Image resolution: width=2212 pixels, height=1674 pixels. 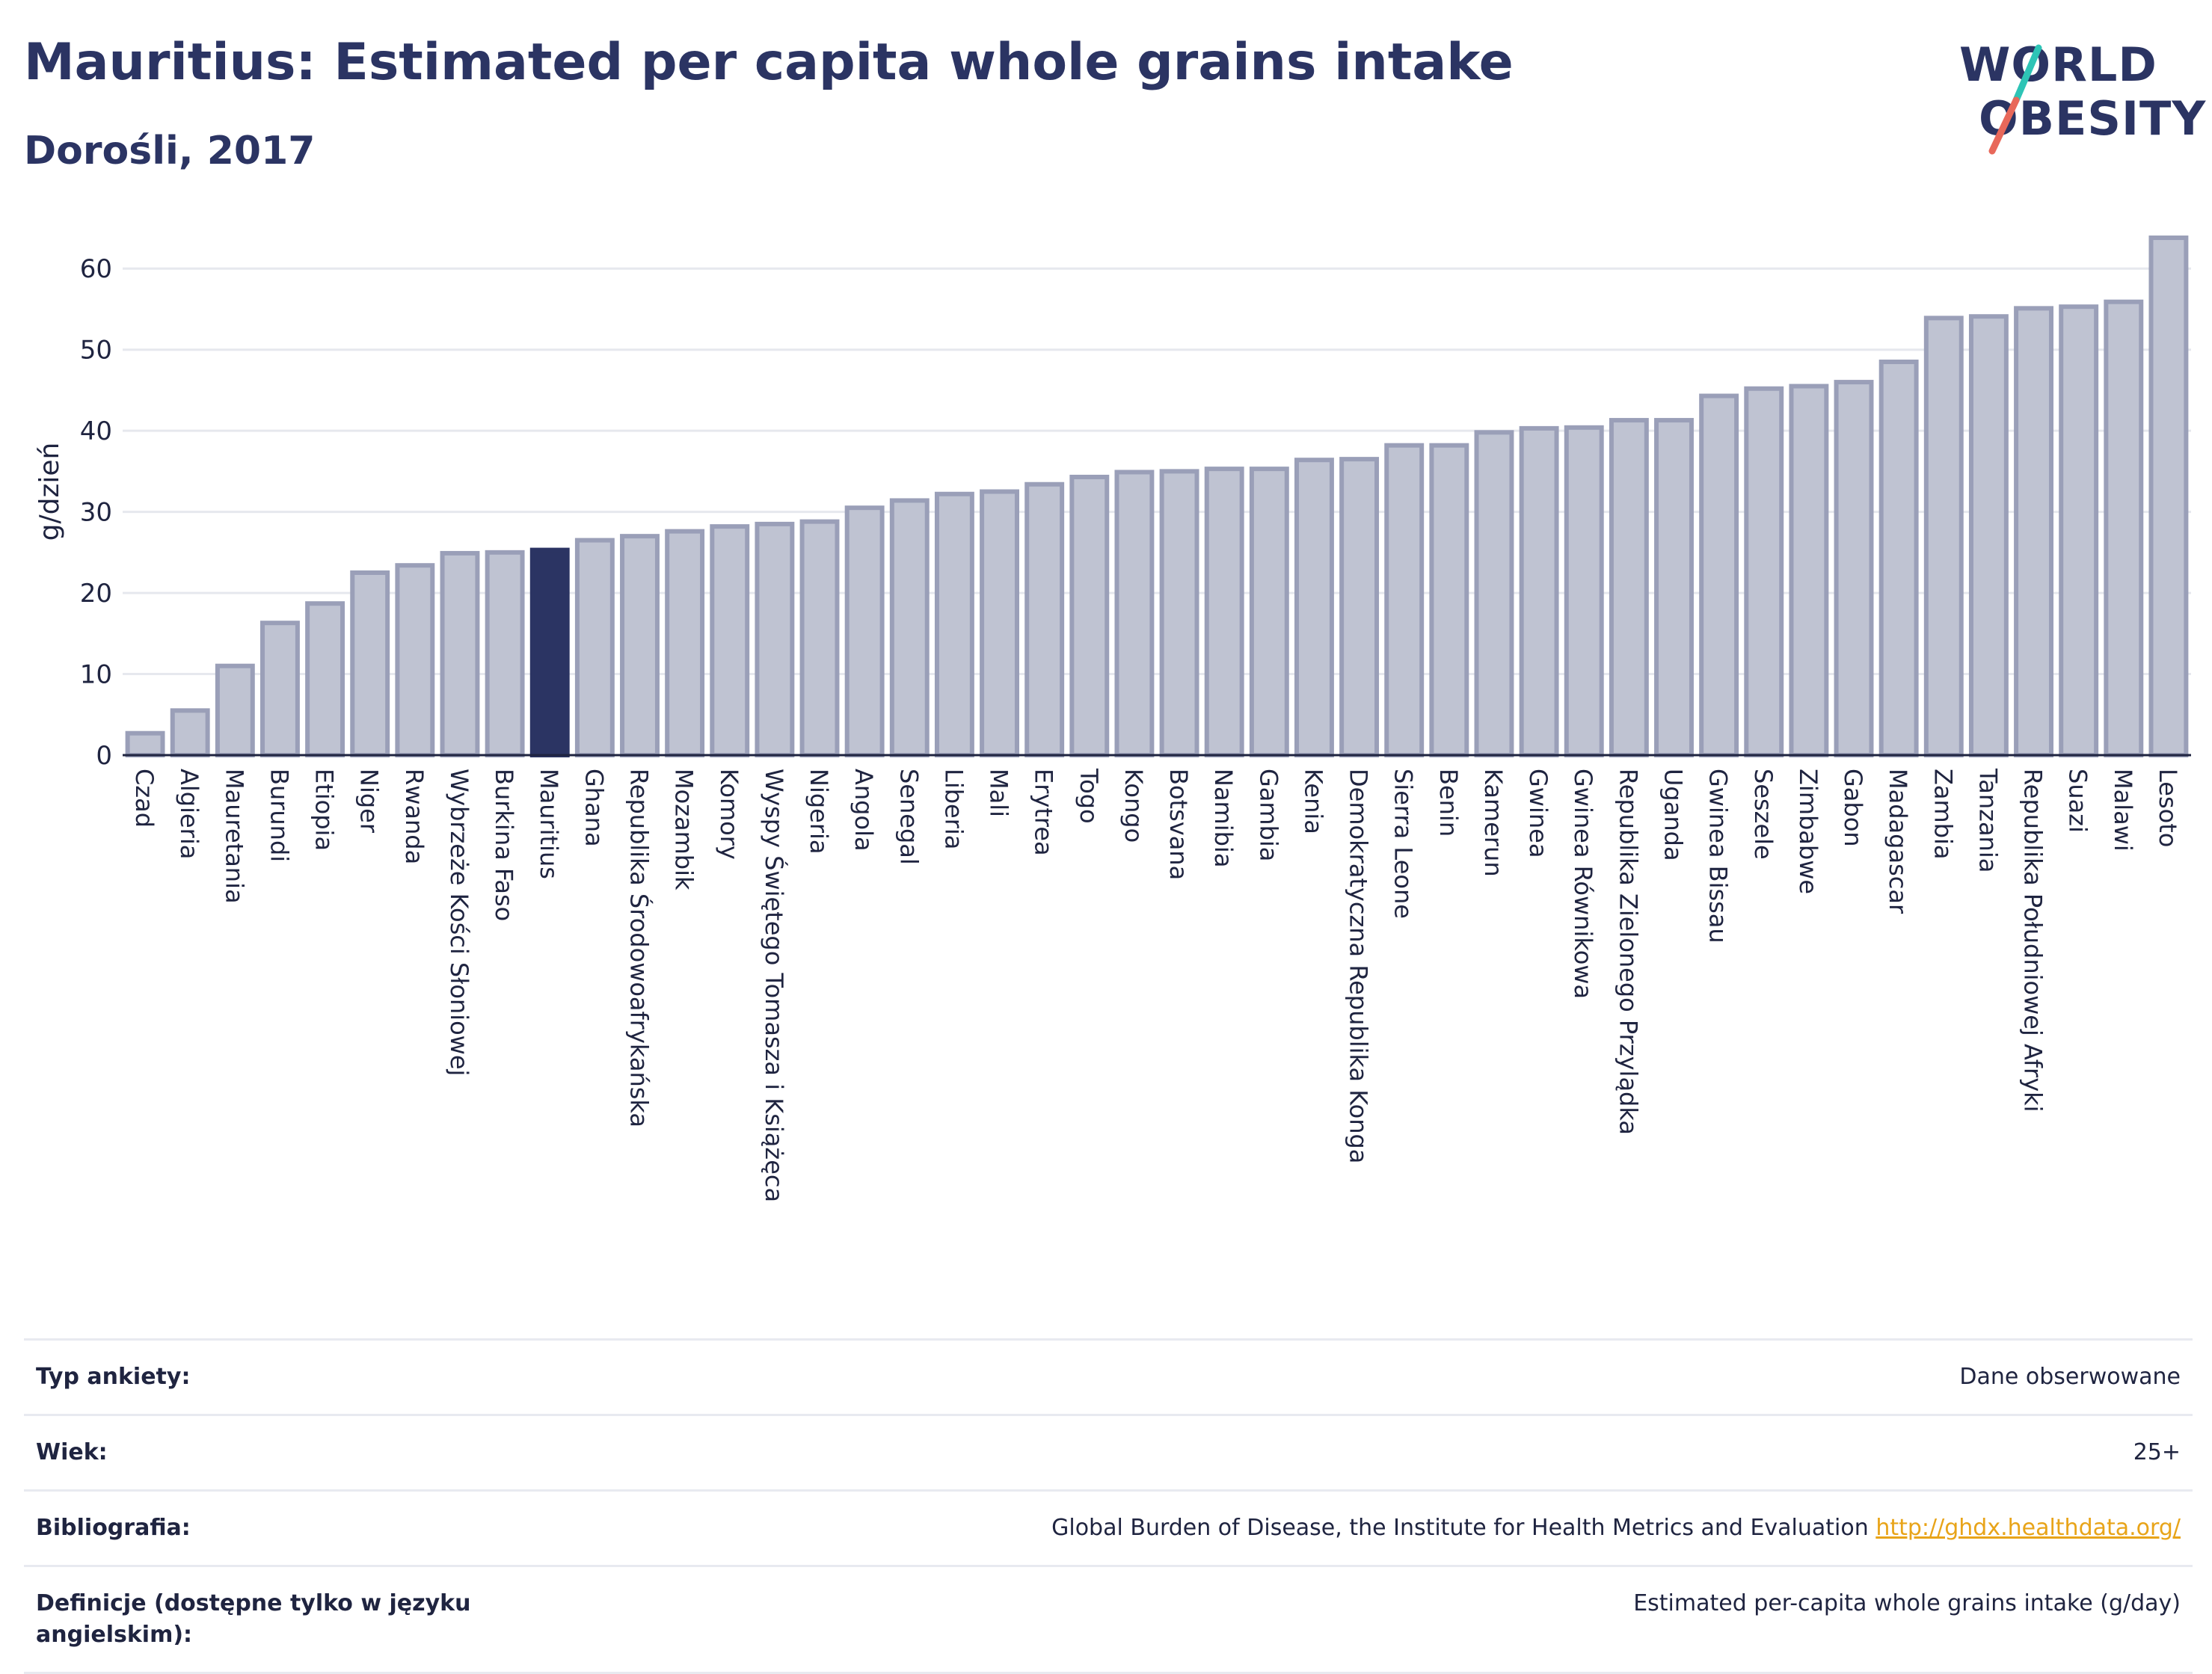 I want to click on x-tick-label: Gwinea Równikowa, so click(x=1583, y=884).